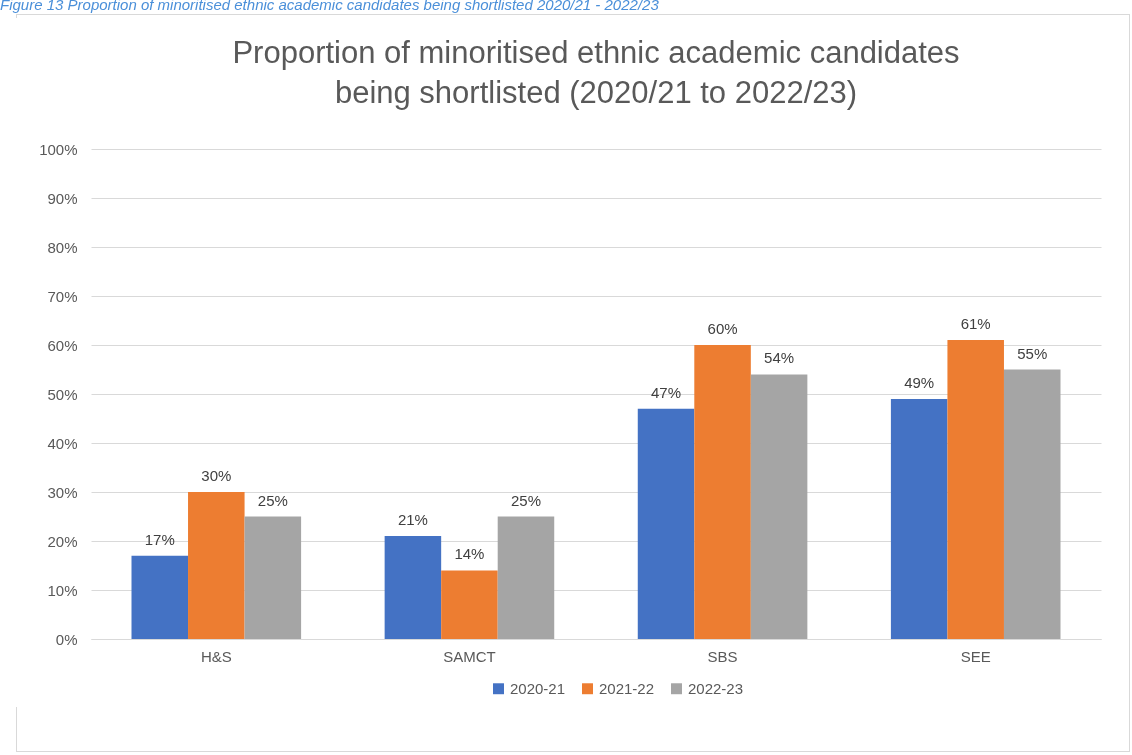 Image resolution: width=1132 pixels, height=755 pixels. I want to click on y-tick-label: 90%, so click(62, 198).